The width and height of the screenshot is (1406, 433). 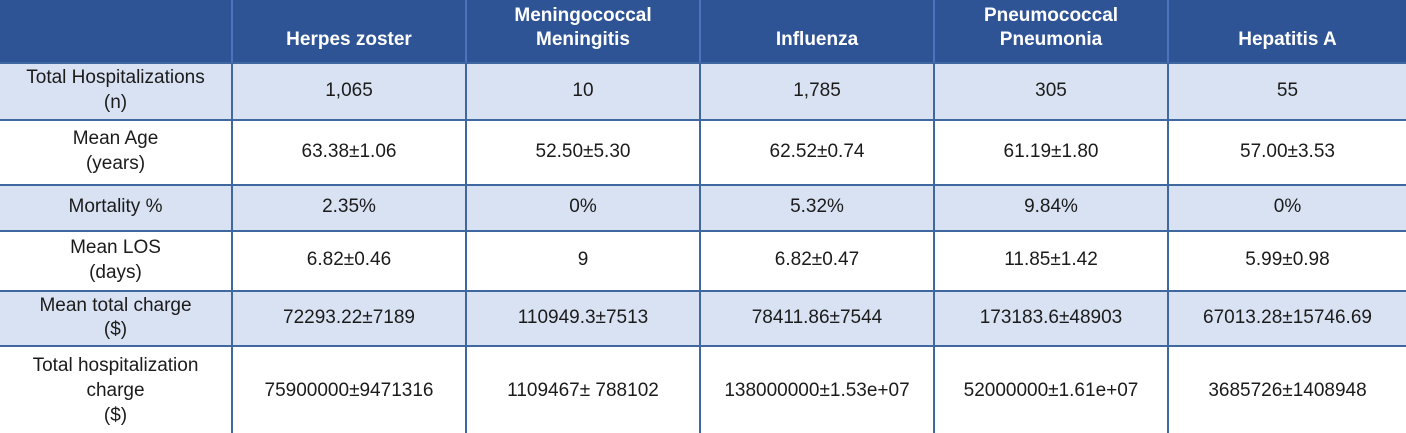 What do you see at coordinates (116, 32) in the screenshot?
I see `header-cell-blank` at bounding box center [116, 32].